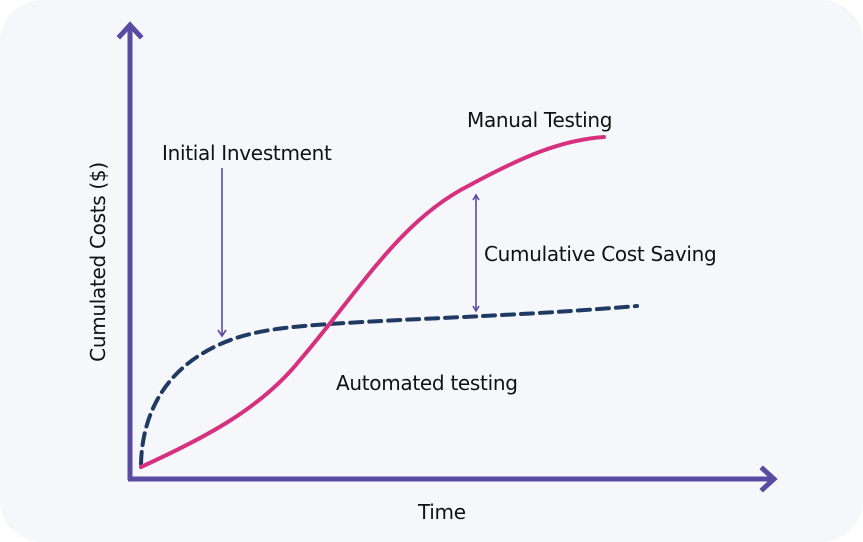 Image resolution: width=863 pixels, height=542 pixels. I want to click on cumulative-cost-saving-label: Cumulative Cost Saving, so click(600, 254).